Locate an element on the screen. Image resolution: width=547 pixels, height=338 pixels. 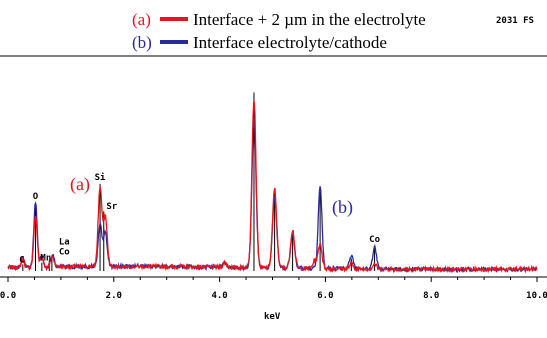
legend-label-b: Interface electrolyte/cathode is located at coordinates (290, 42).